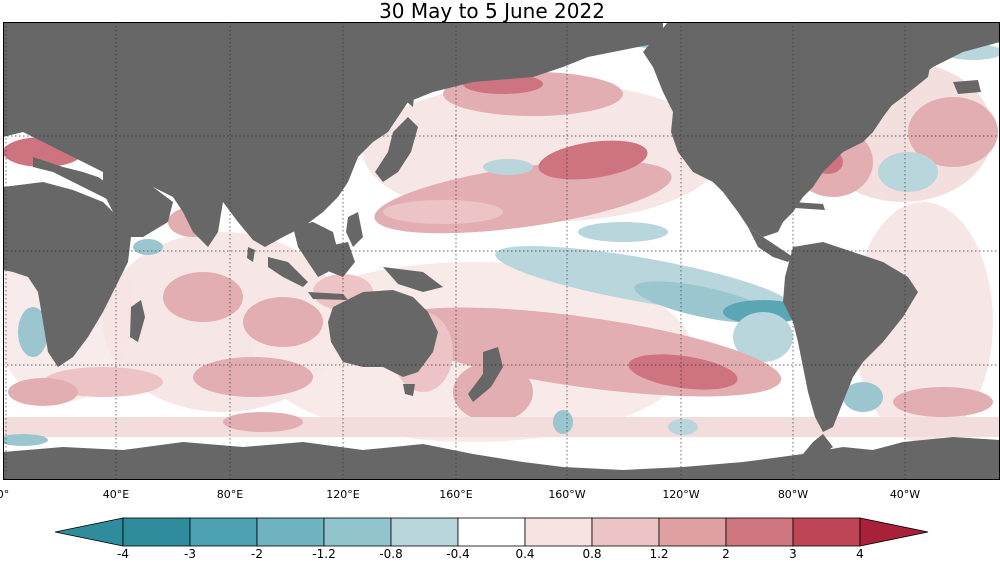  Describe the element at coordinates (257, 554) in the screenshot. I see `colorbar-label: -2` at that location.